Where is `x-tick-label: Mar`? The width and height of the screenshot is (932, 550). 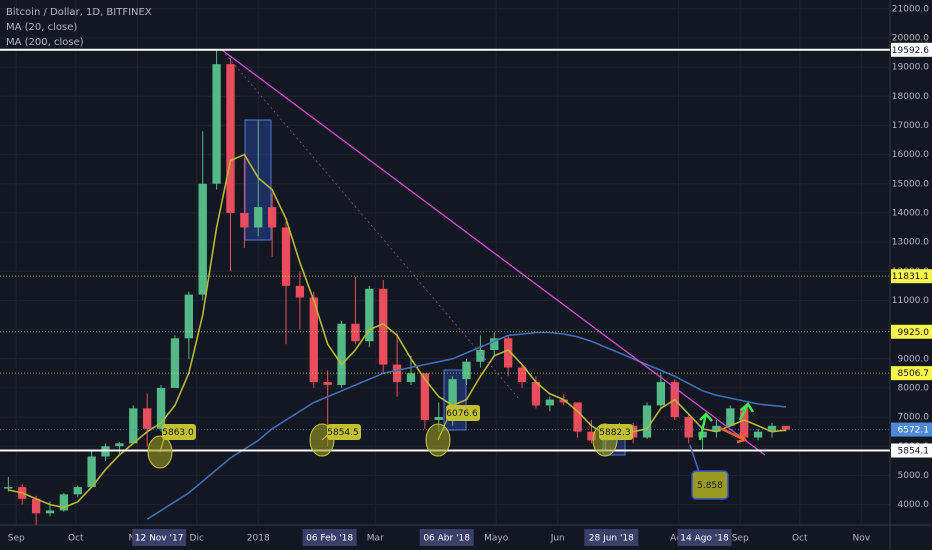
x-tick-label: Mar is located at coordinates (375, 539).